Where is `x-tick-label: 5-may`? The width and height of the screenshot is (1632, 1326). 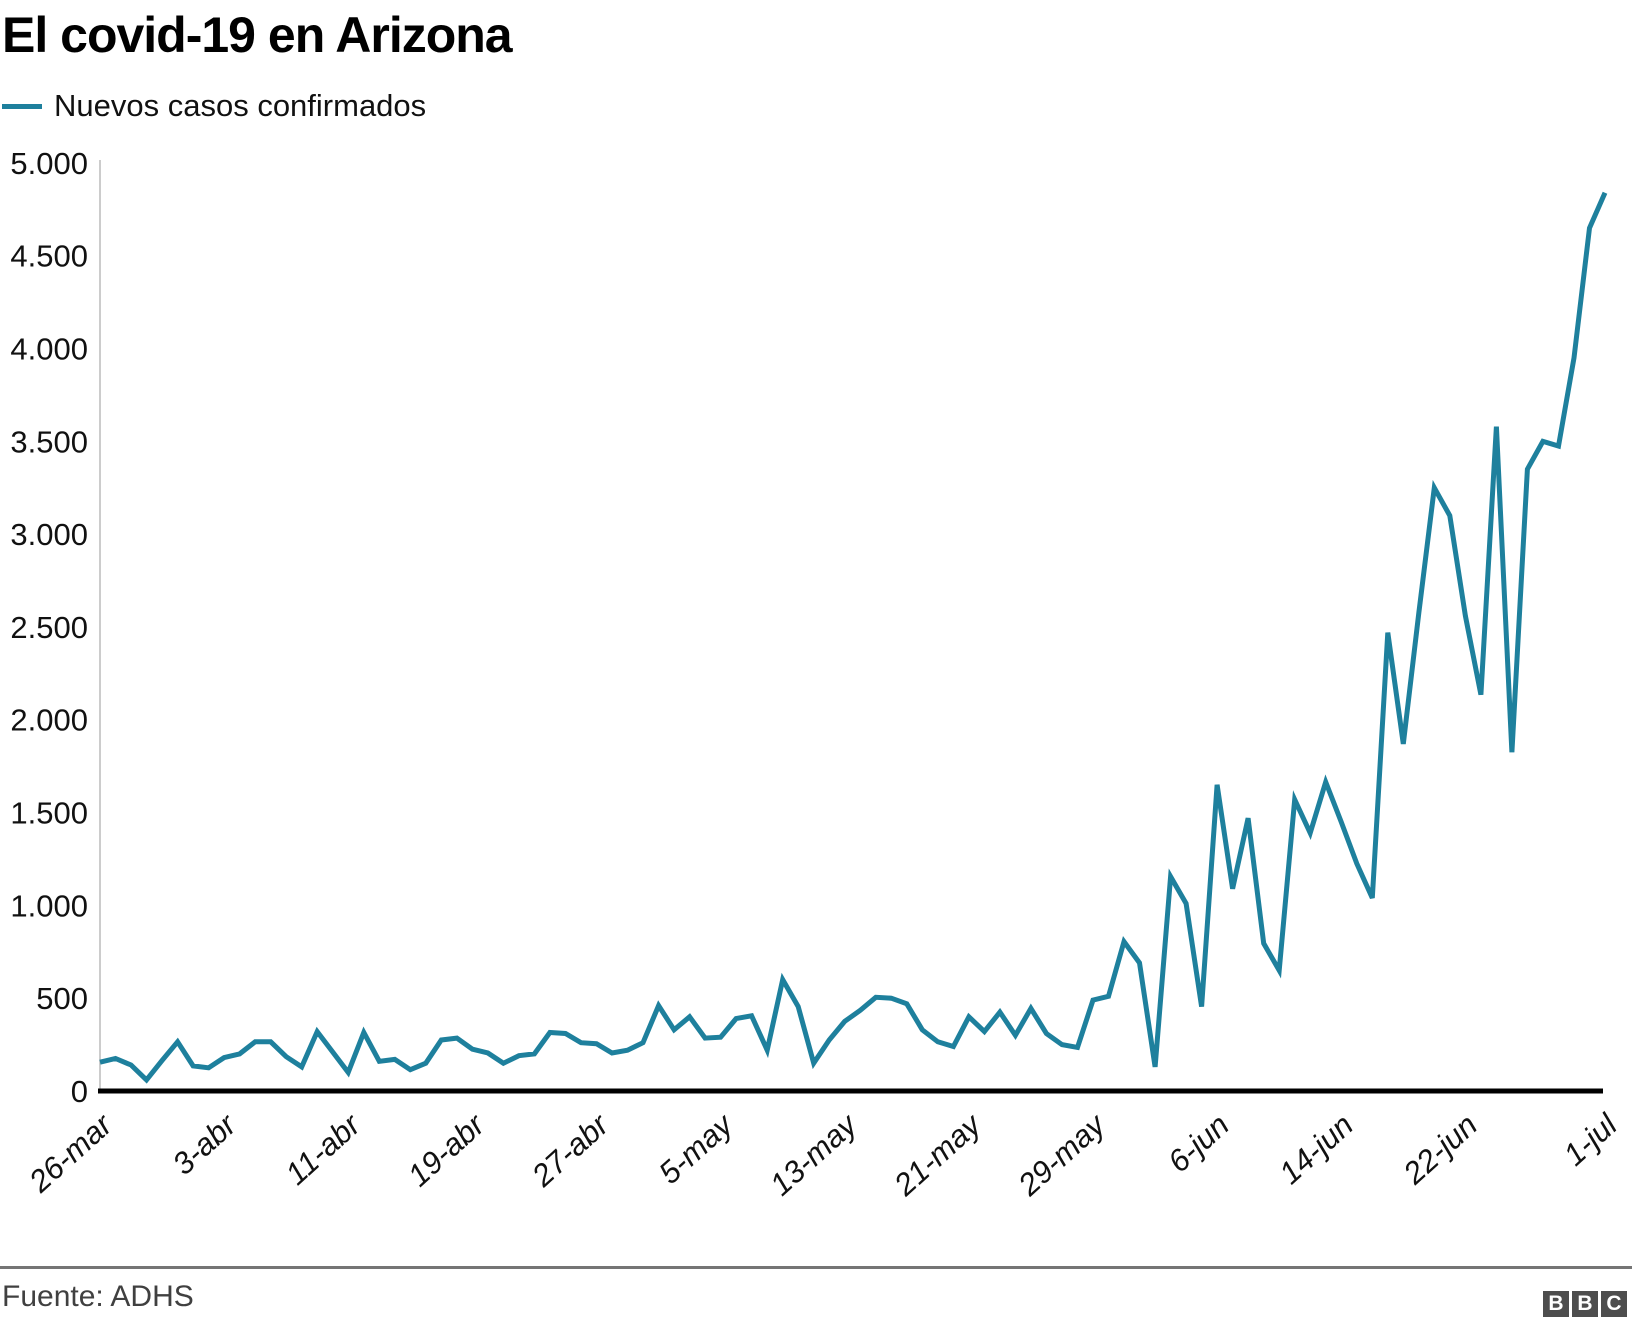
x-tick-label: 5-may is located at coordinates (696, 1148).